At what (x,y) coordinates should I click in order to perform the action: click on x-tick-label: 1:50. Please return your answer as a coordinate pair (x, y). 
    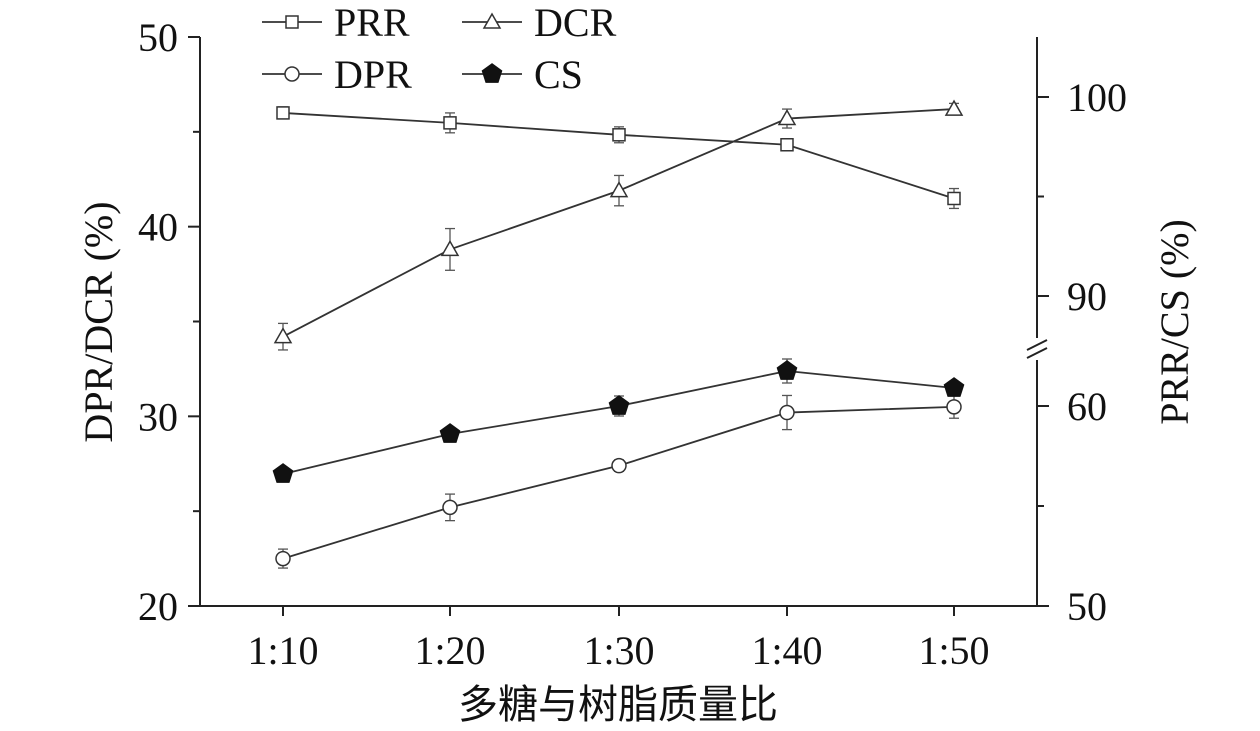
    Looking at the image, I should click on (953, 650).